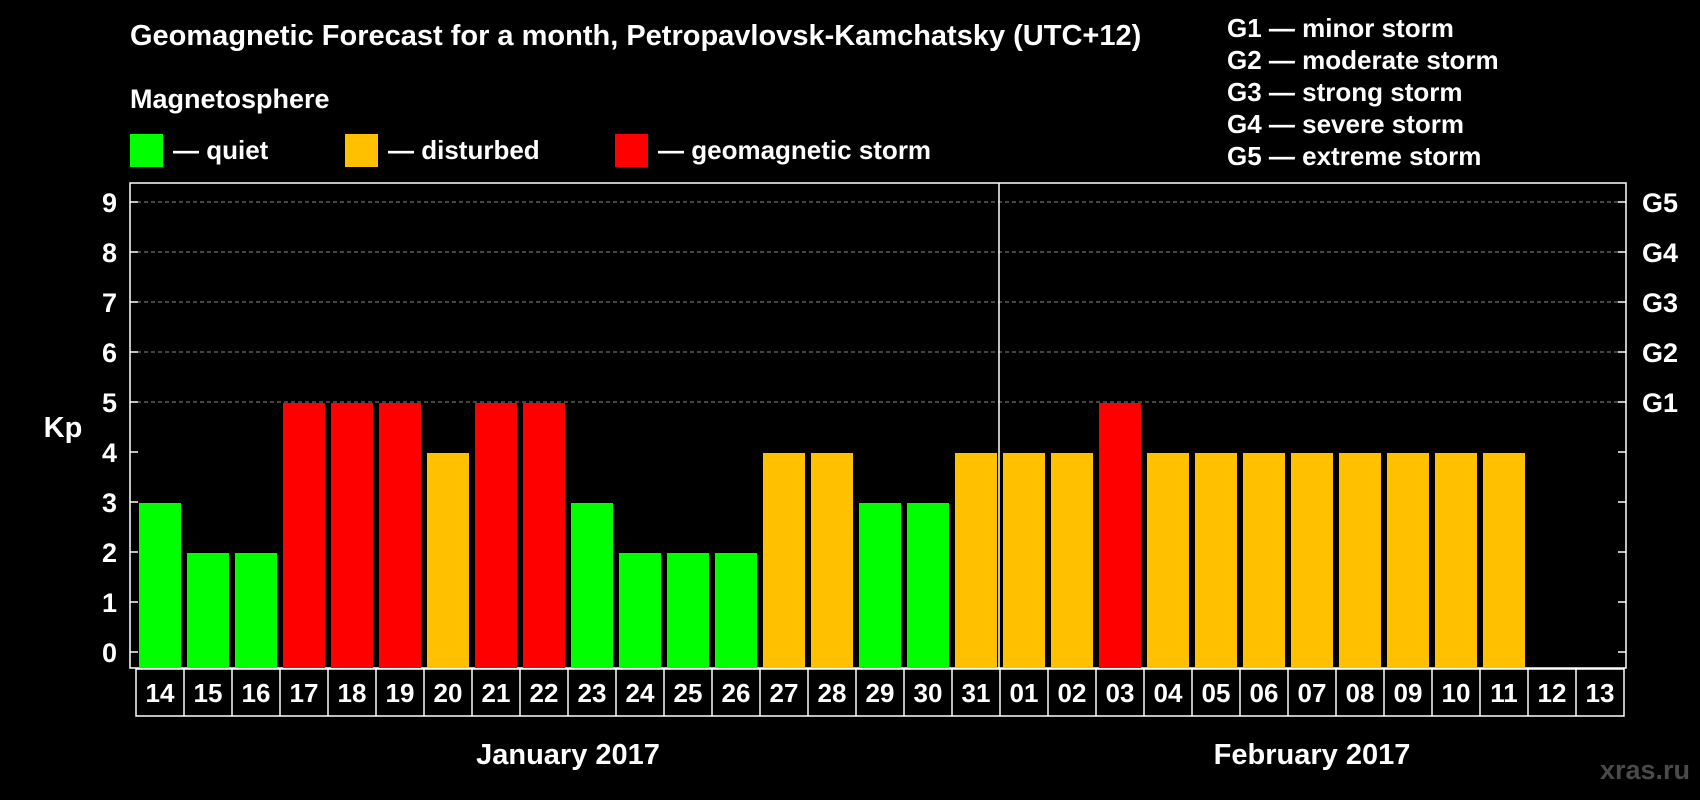 The height and width of the screenshot is (800, 1700). I want to click on y-tick-label: 5, so click(109, 403).